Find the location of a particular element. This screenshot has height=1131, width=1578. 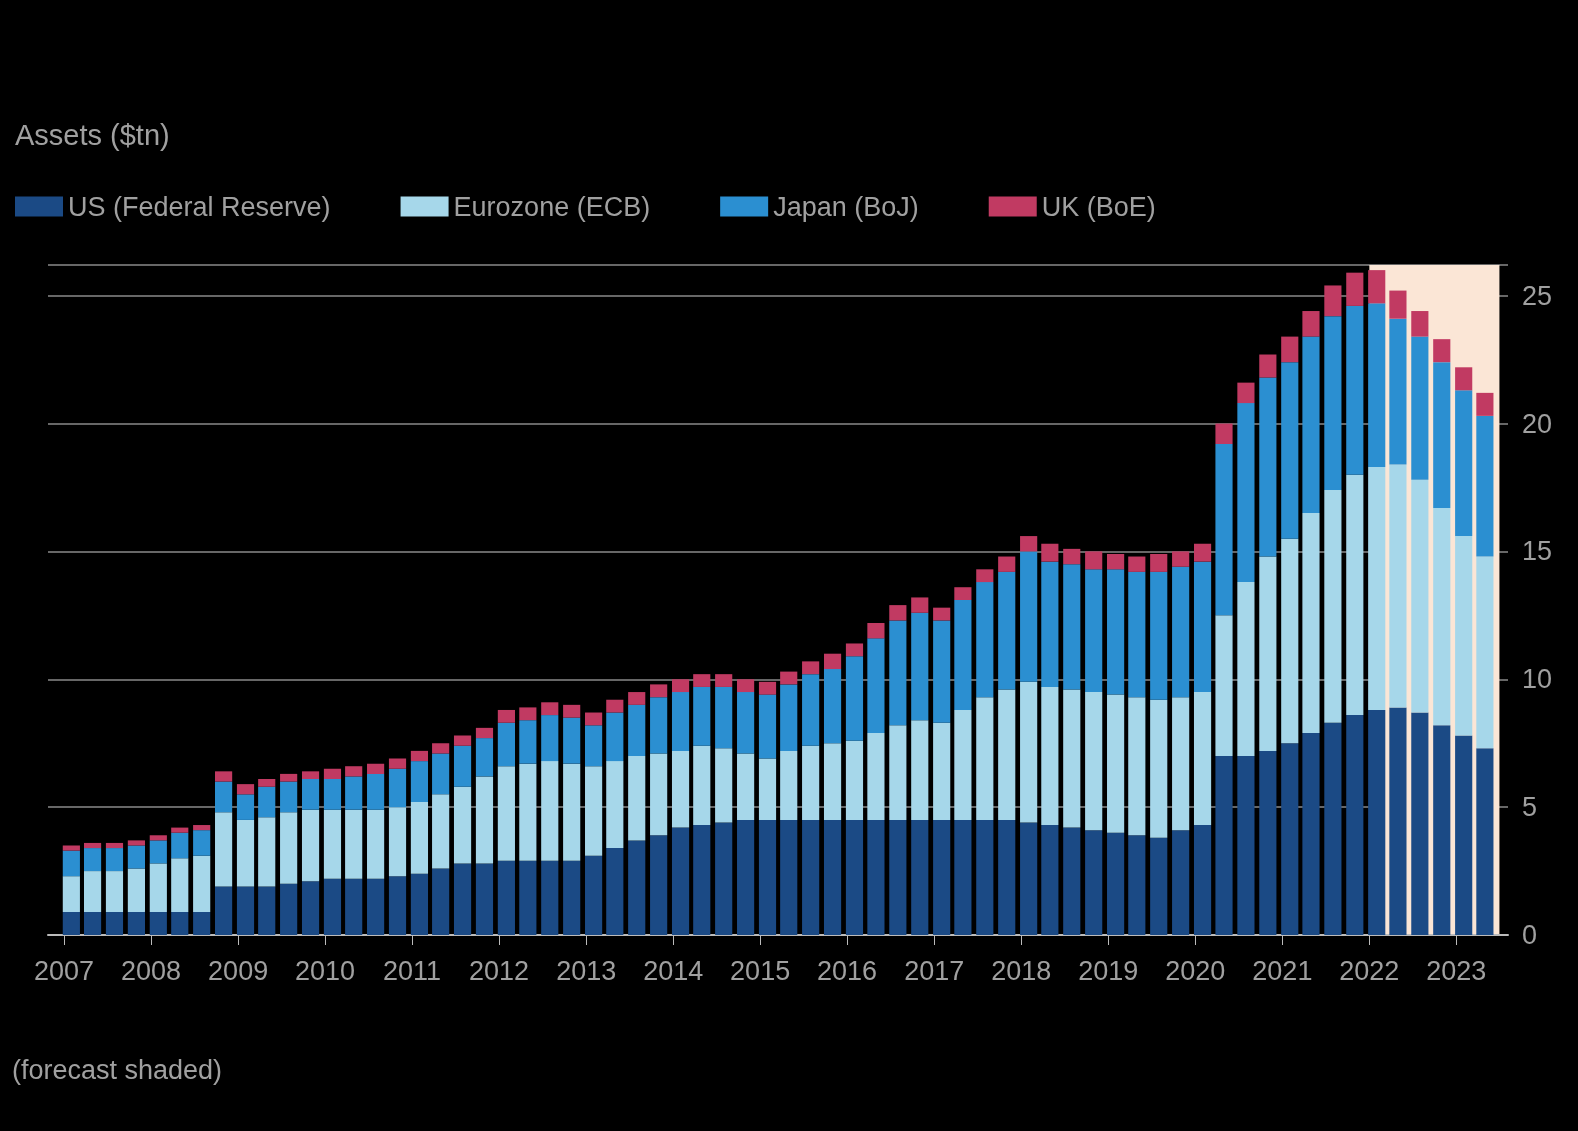

x-tick-label: 2021 is located at coordinates (1282, 970).